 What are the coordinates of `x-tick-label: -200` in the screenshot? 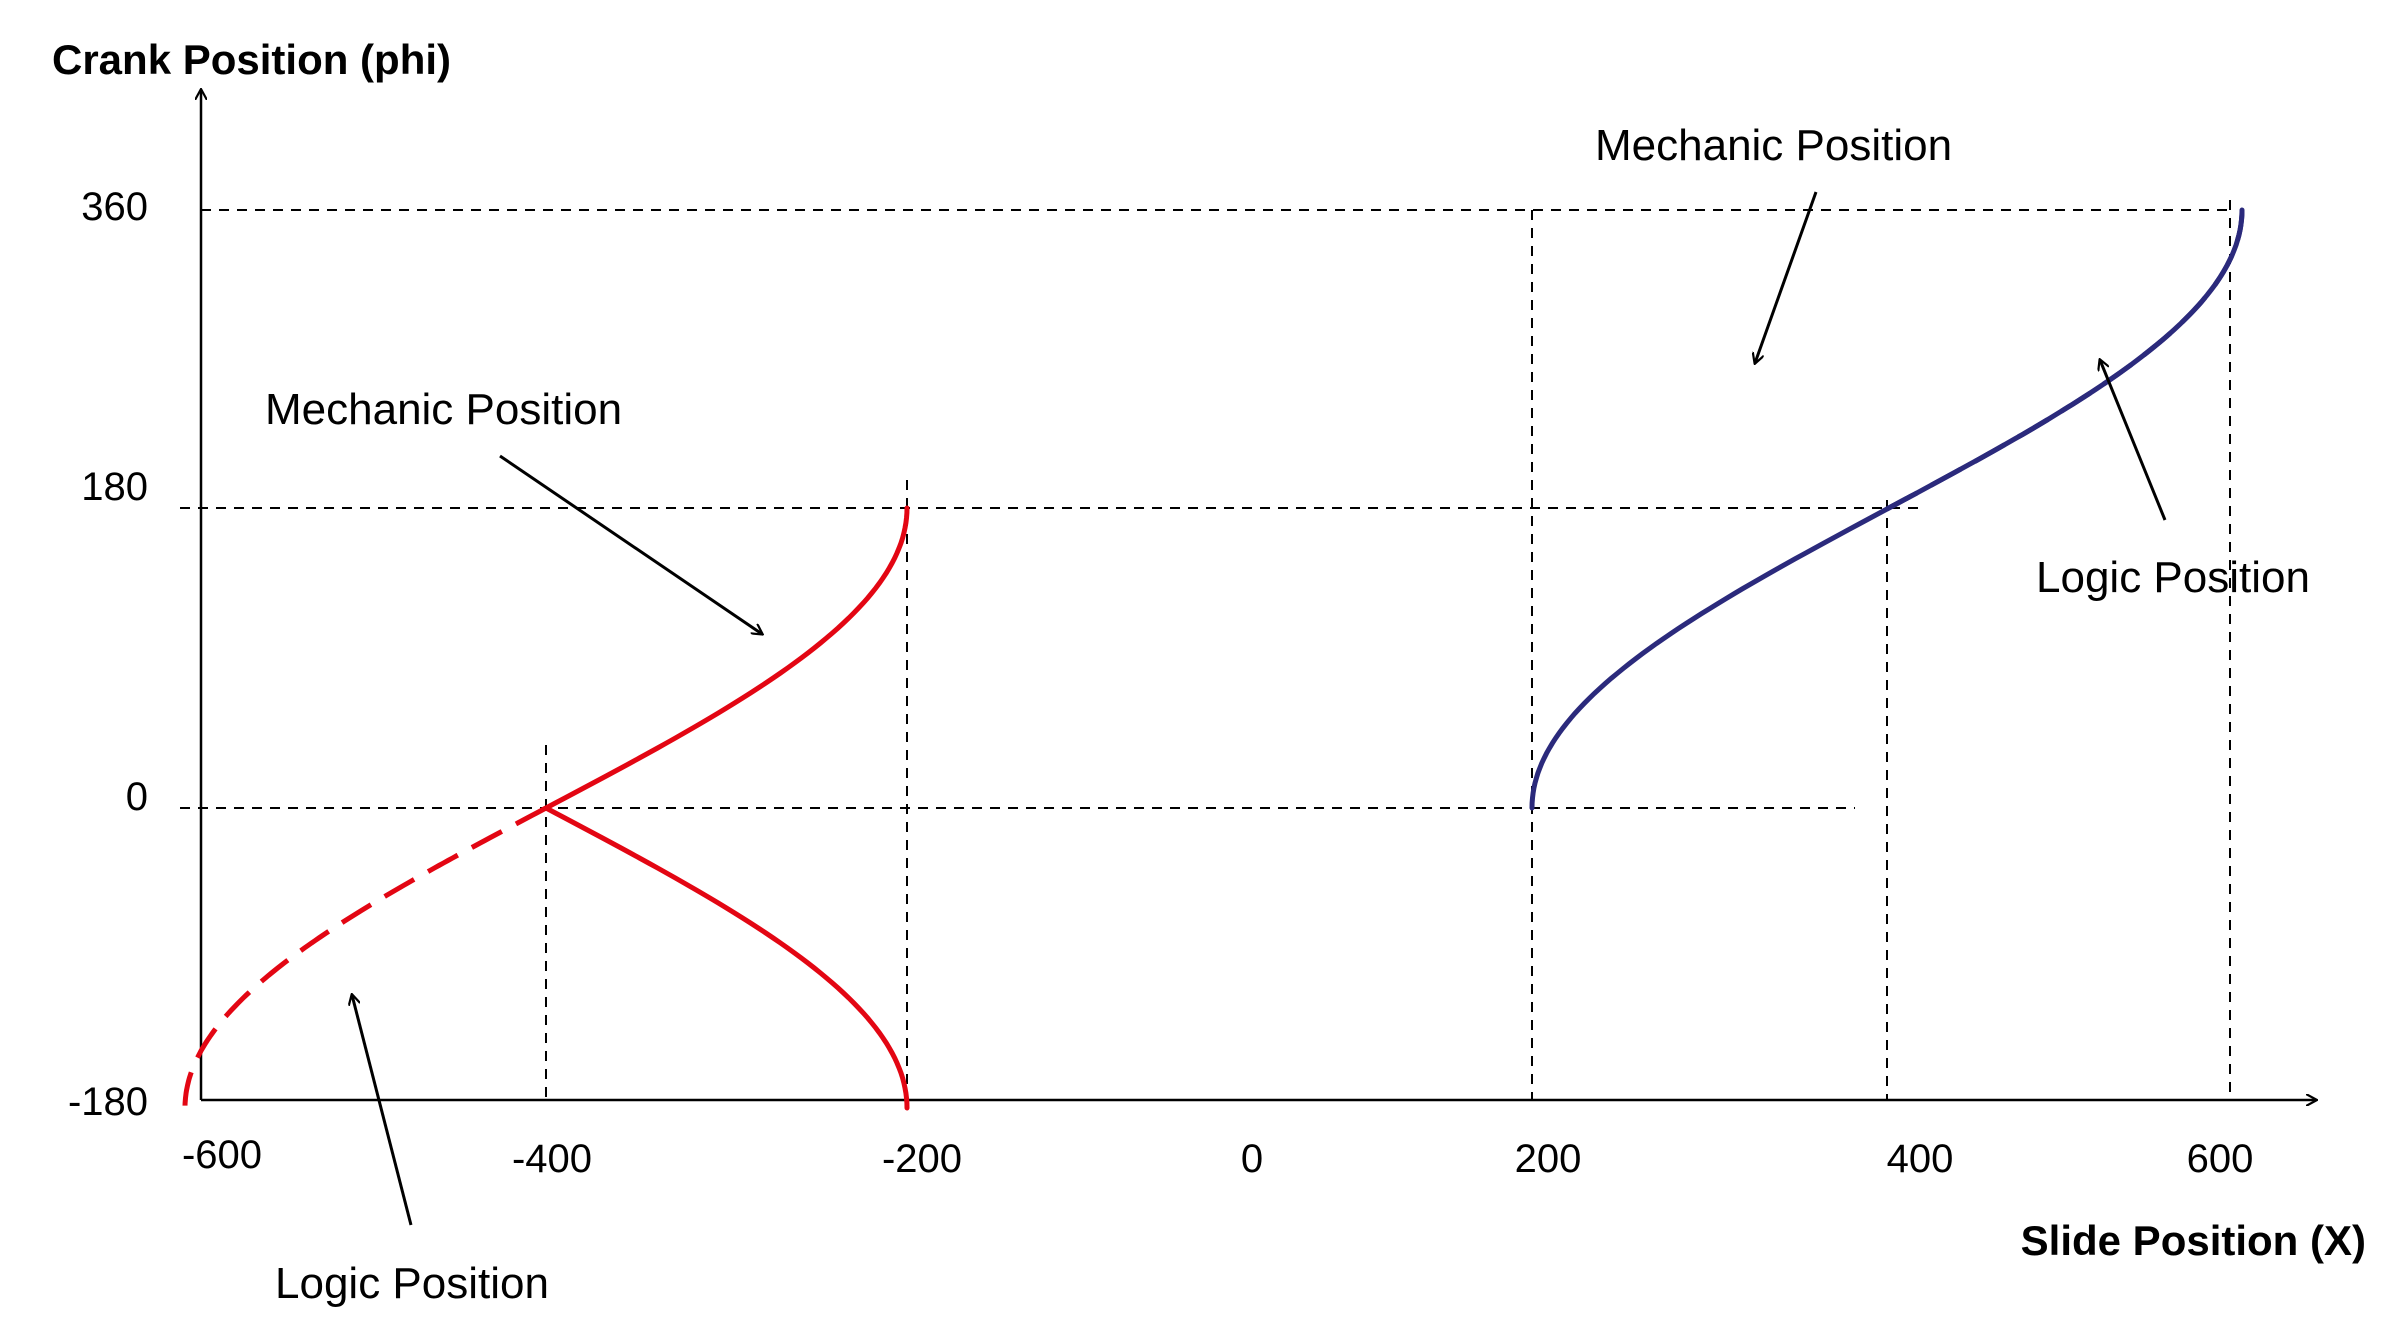 It's located at (922, 1159).